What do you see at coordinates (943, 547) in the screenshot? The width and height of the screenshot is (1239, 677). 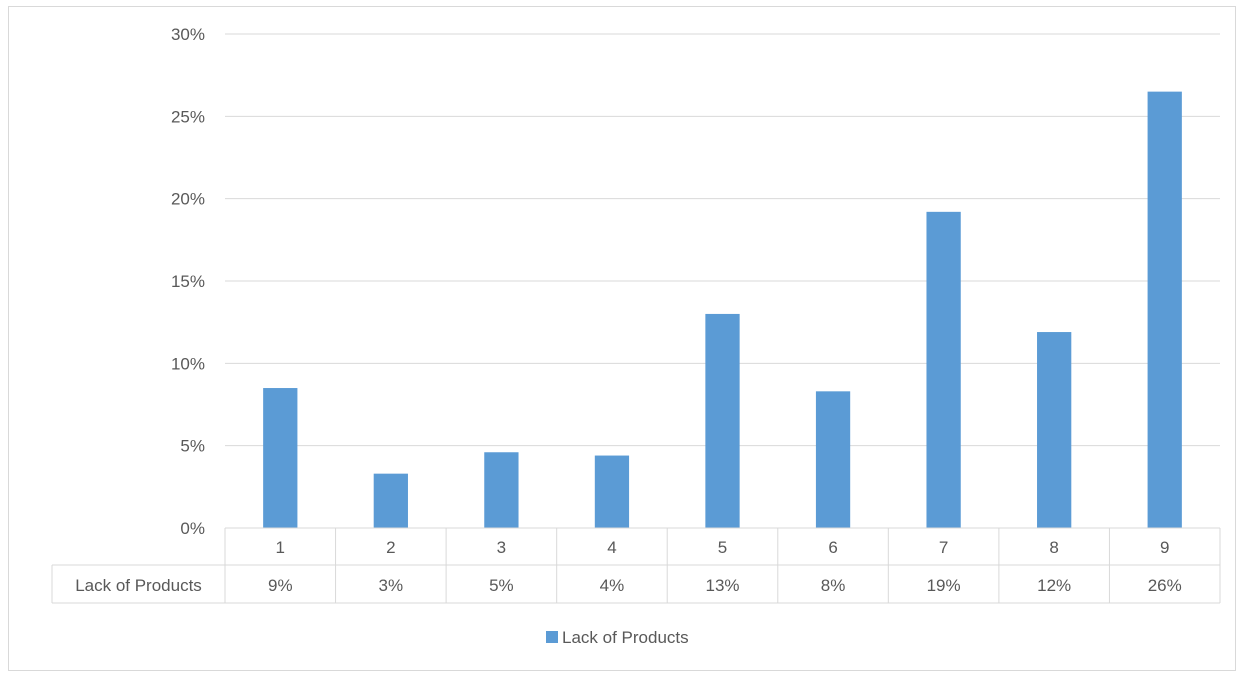 I see `category-label: 7` at bounding box center [943, 547].